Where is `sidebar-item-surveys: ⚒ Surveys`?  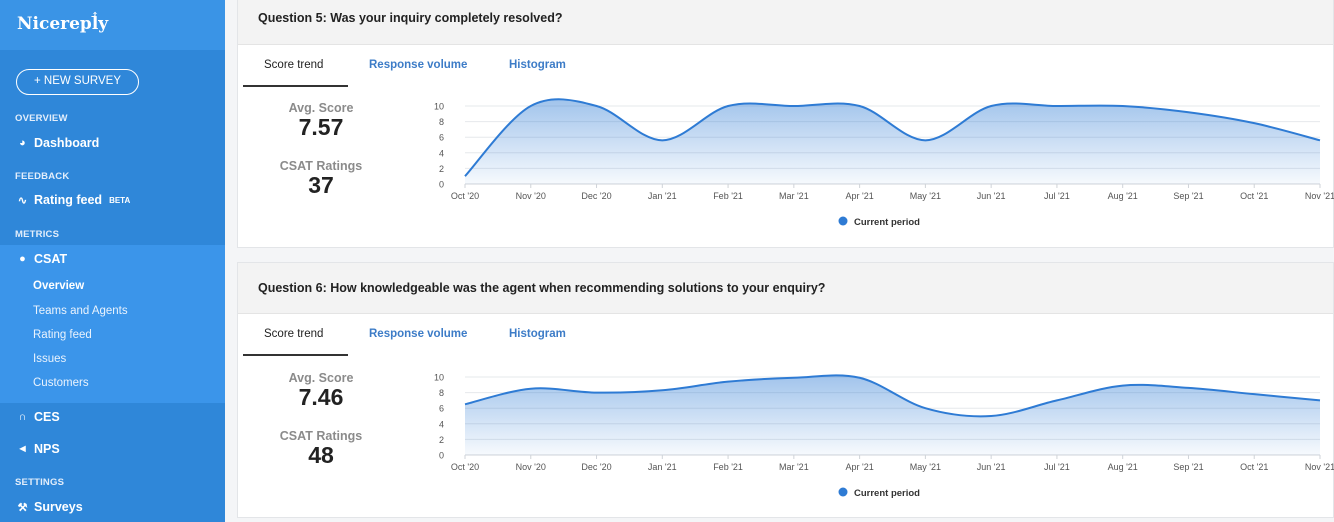
sidebar-item-surveys: ⚒ Surveys is located at coordinates (49, 507).